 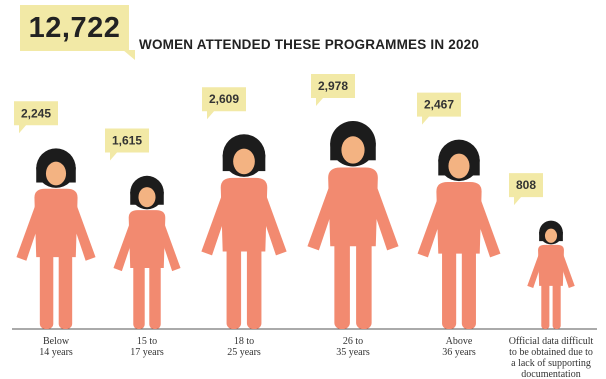 I want to click on headline: WOMEN ATTENDED THESE PROGRAMMES IN 2020, so click(x=309, y=44).